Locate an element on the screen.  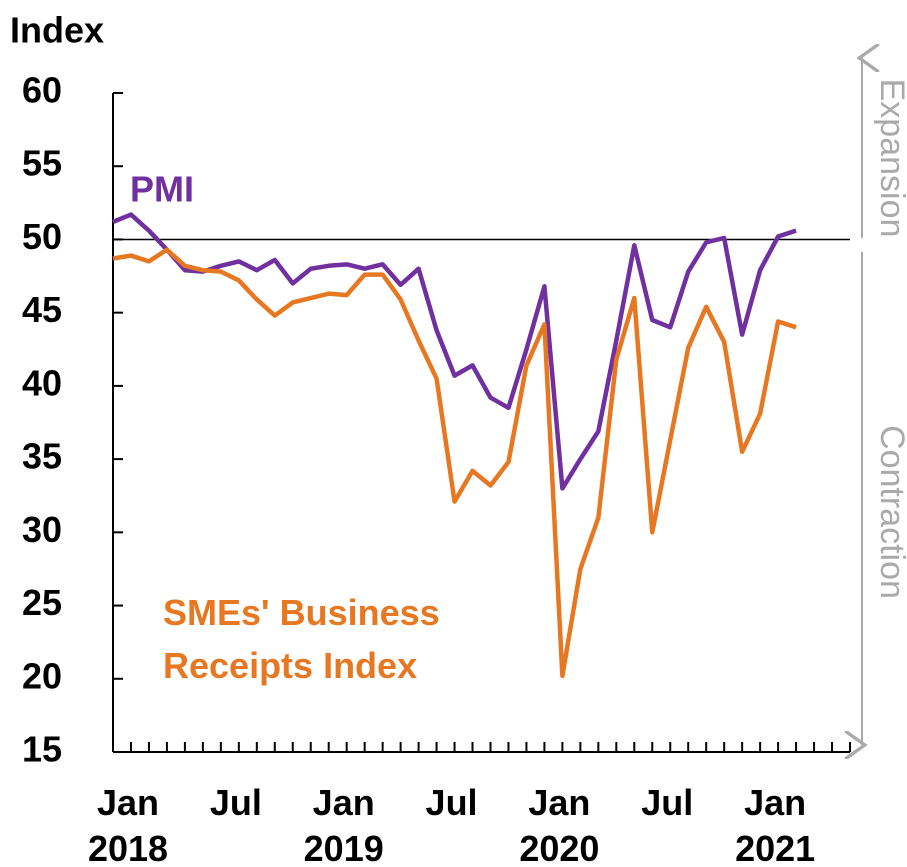
expansion-label: Expansion is located at coordinates (890, 158).